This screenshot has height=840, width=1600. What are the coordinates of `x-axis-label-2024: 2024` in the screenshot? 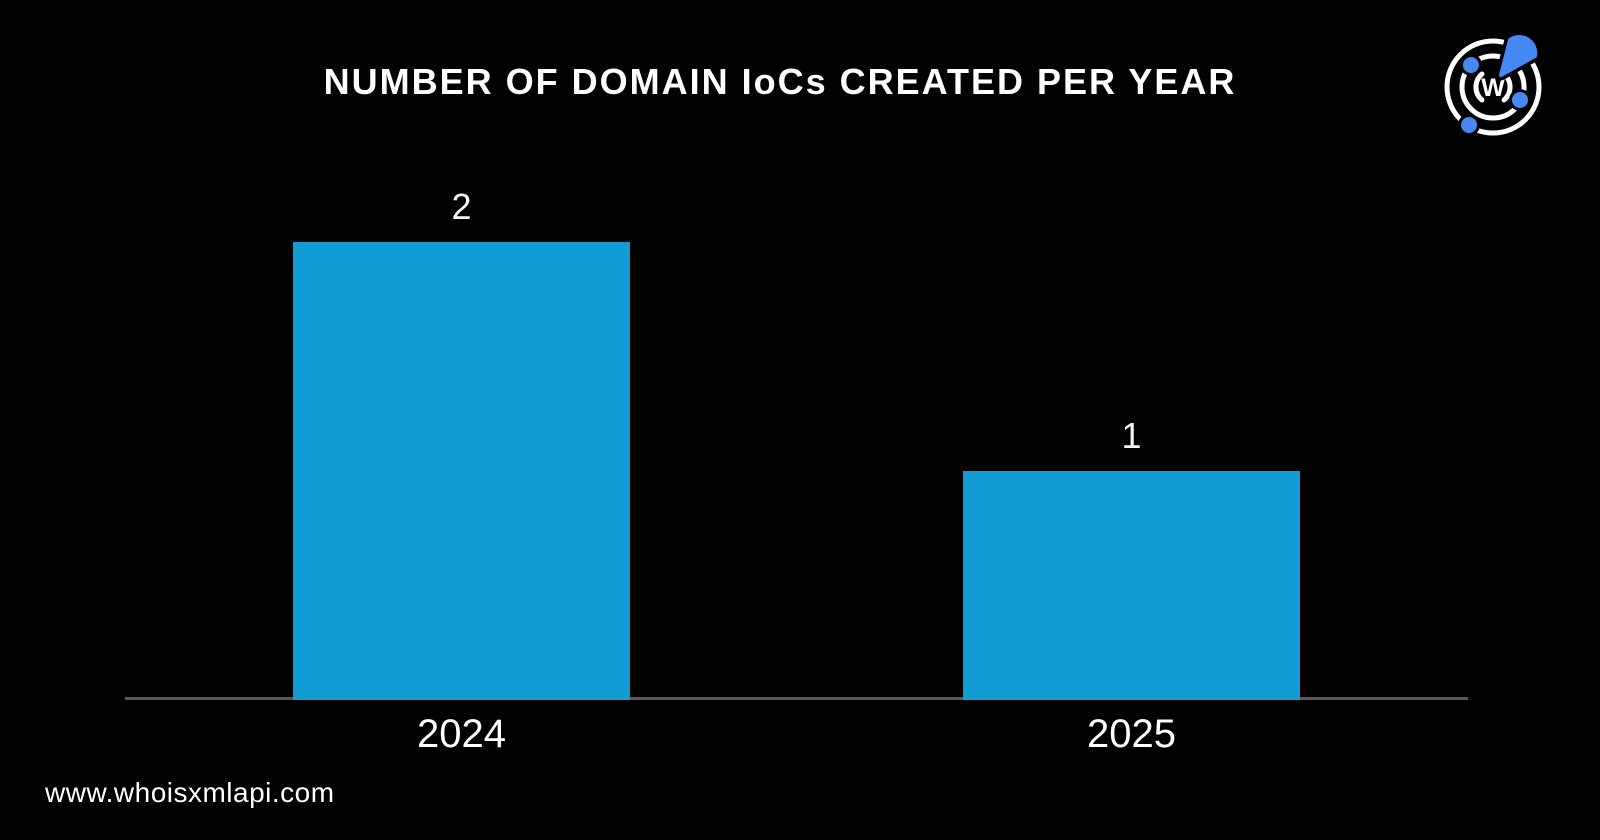 It's located at (461, 734).